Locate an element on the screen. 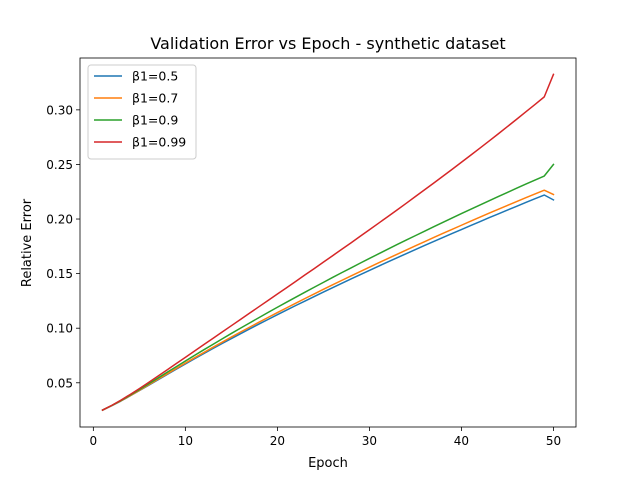 This screenshot has height=484, width=640. legend-label-2: β1=0.7 is located at coordinates (155, 98).